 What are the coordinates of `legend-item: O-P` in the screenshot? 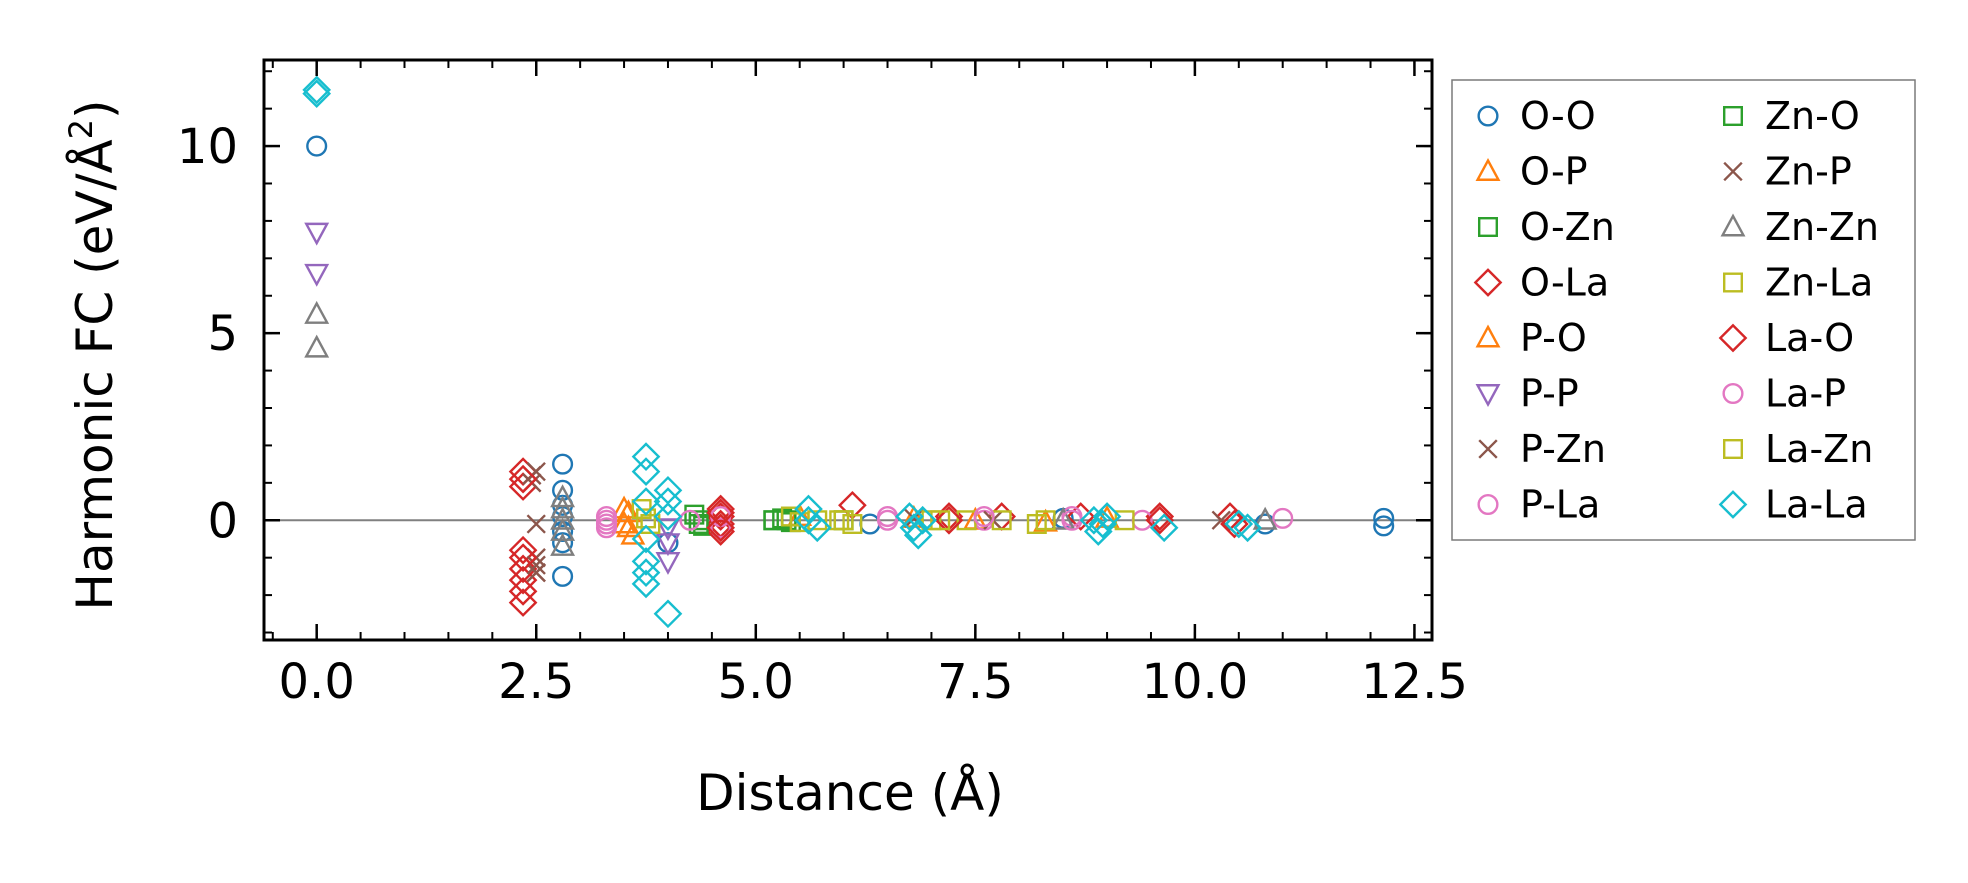 It's located at (1531, 172).